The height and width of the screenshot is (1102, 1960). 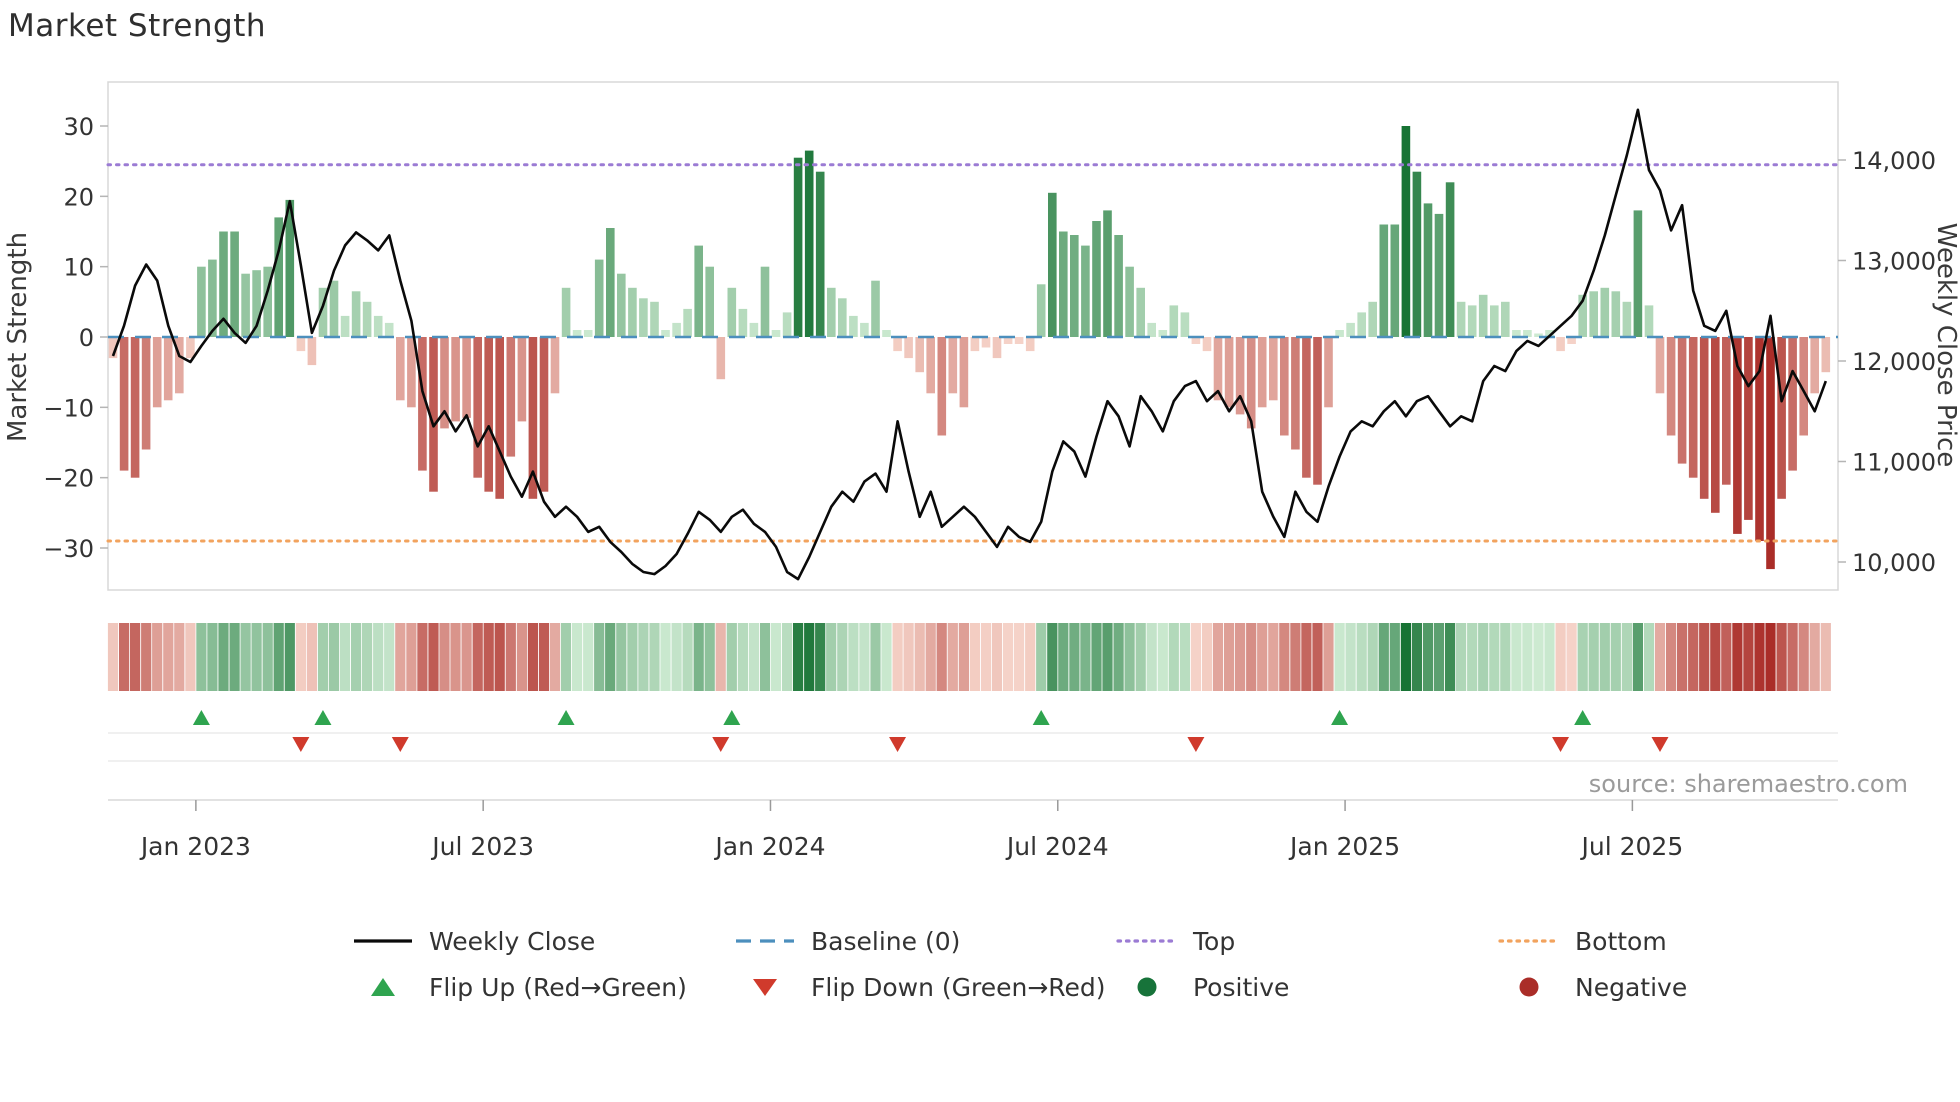 What do you see at coordinates (482, 846) in the screenshot?
I see `x-axis-tick-label: Jul 2023` at bounding box center [482, 846].